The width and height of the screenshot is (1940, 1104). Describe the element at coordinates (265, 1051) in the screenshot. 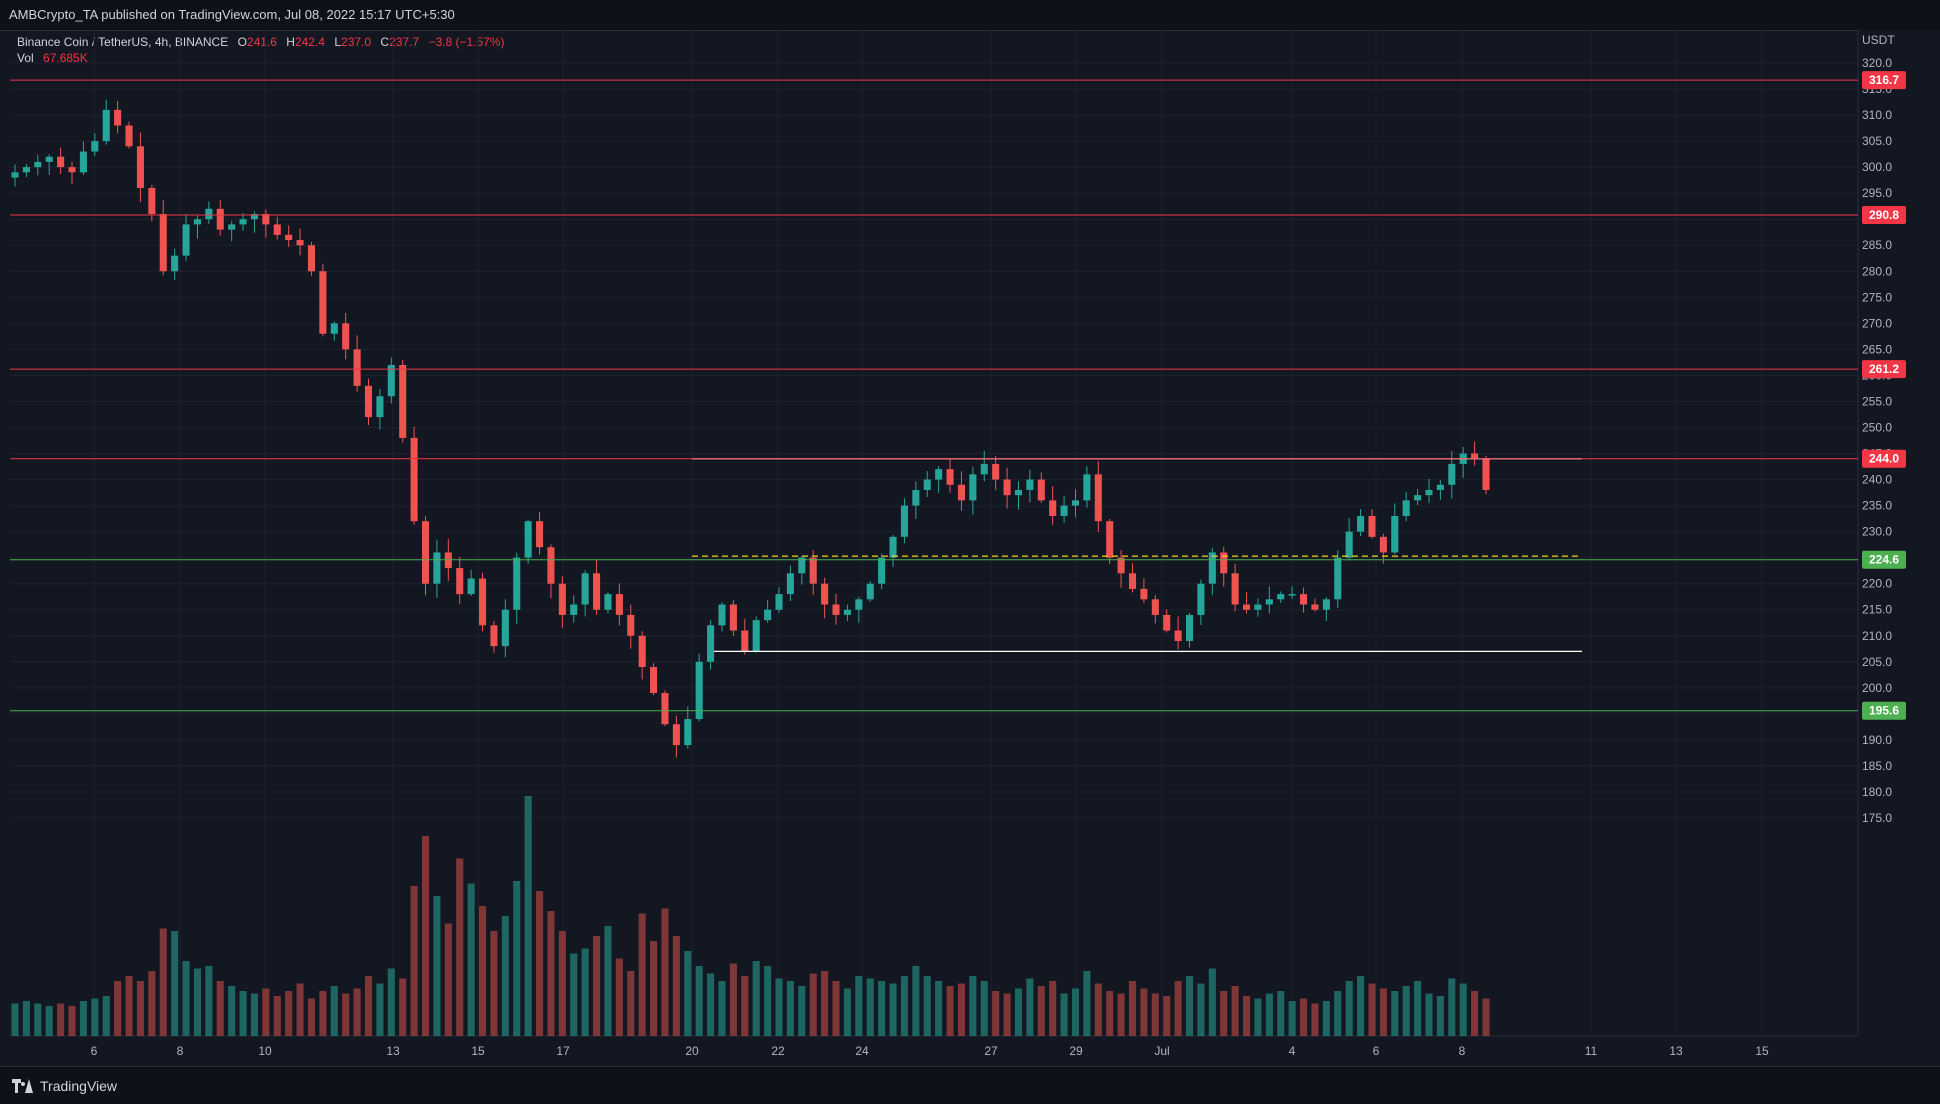

I see `x-tick-label: 10` at that location.